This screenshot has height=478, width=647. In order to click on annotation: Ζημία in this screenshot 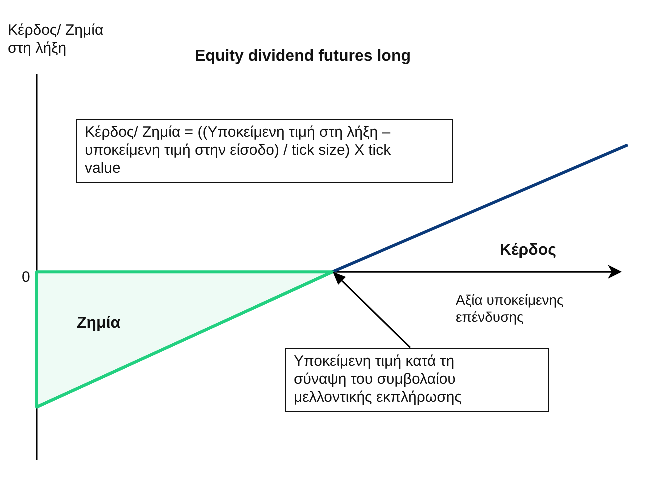, I will do `click(99, 324)`.